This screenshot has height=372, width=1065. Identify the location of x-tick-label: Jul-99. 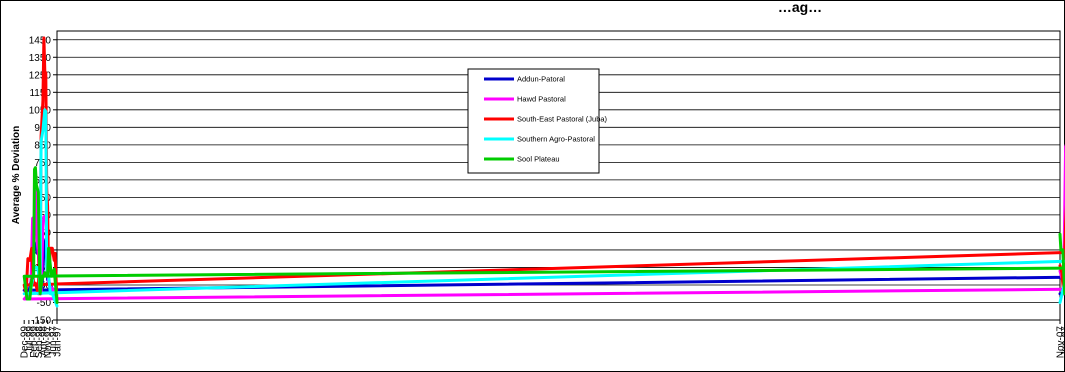
(29, 340).